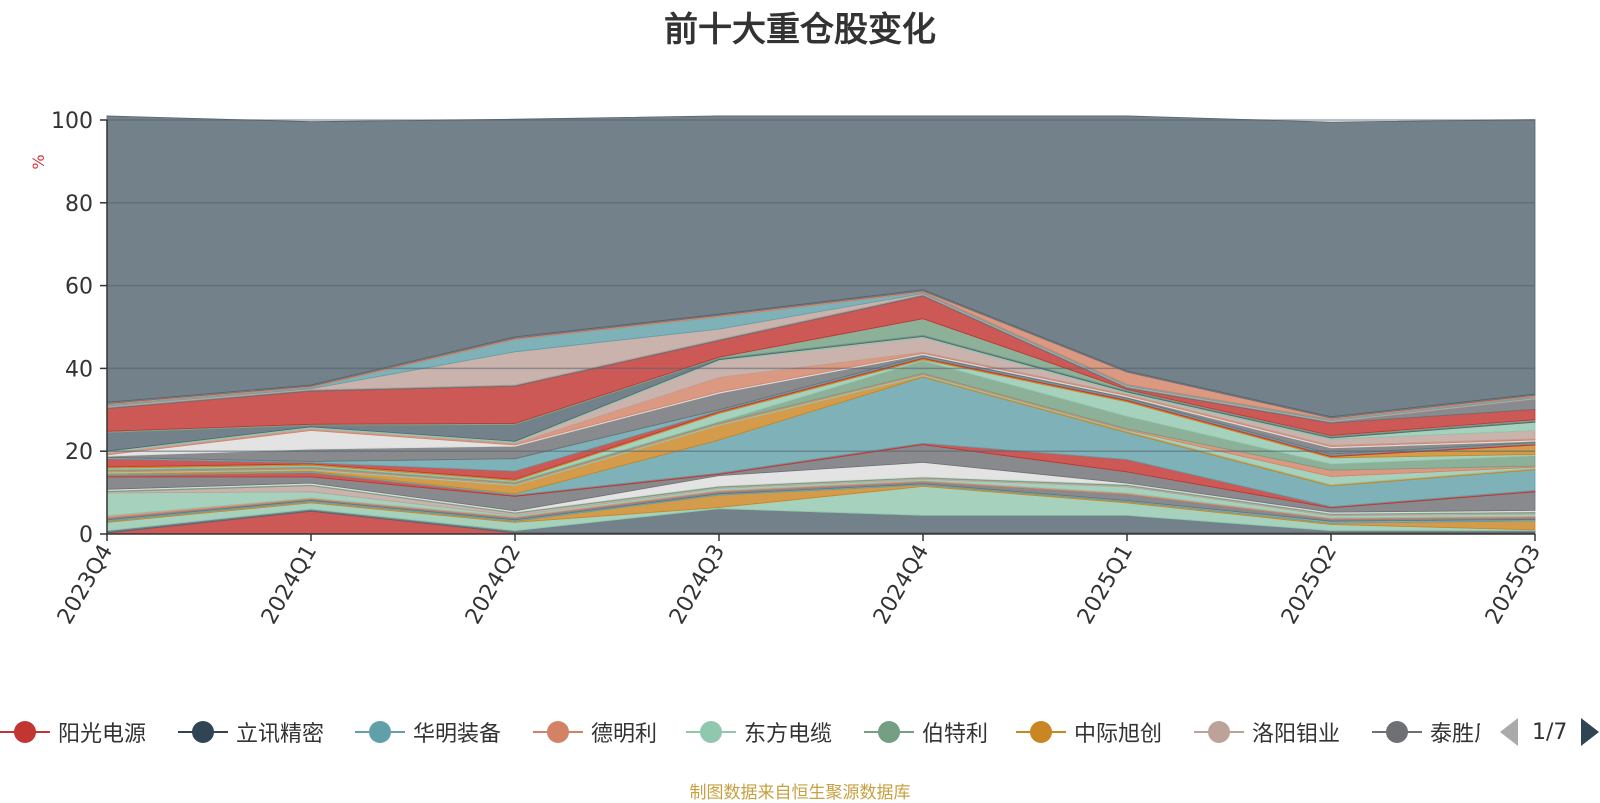 This screenshot has height=803, width=1600. I want to click on legend: 阳光电源 立讯精密 华明装备 德明利 东方电缆 伯特利 中际旭创 洛阳钼业 泰胜风能 1/7, so click(800, 732).